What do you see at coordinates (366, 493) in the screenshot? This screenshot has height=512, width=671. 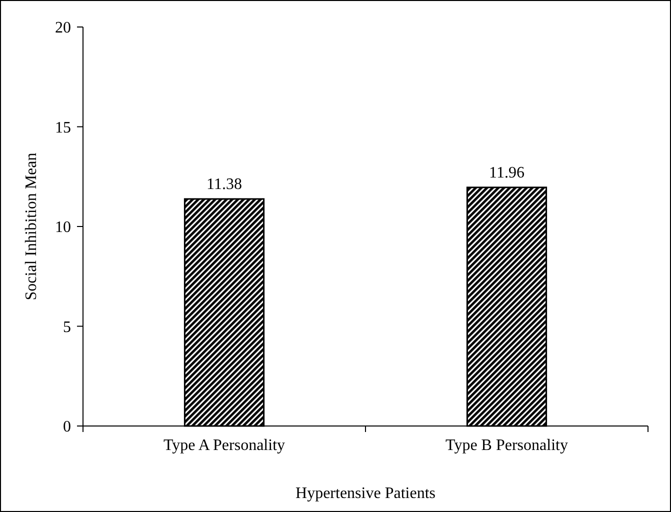 I see `x-axis-title: Hypertensive Patients` at bounding box center [366, 493].